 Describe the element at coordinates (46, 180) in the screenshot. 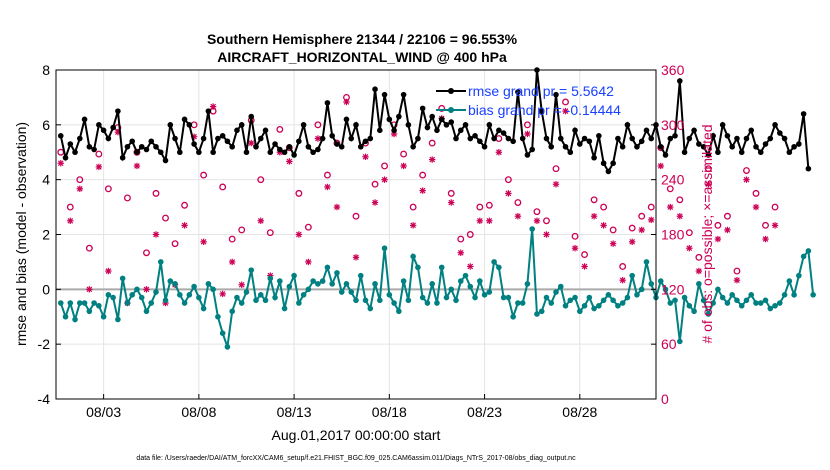

I see `left-tick-label: 4` at that location.